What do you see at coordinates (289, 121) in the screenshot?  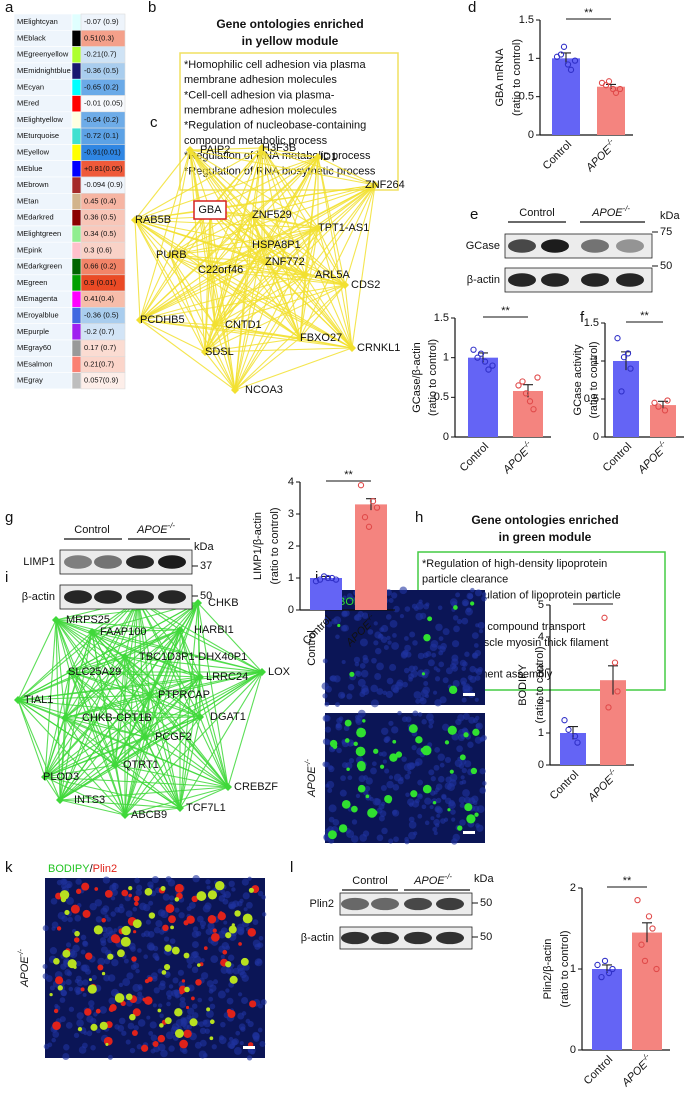 I see `go-box` at bounding box center [289, 121].